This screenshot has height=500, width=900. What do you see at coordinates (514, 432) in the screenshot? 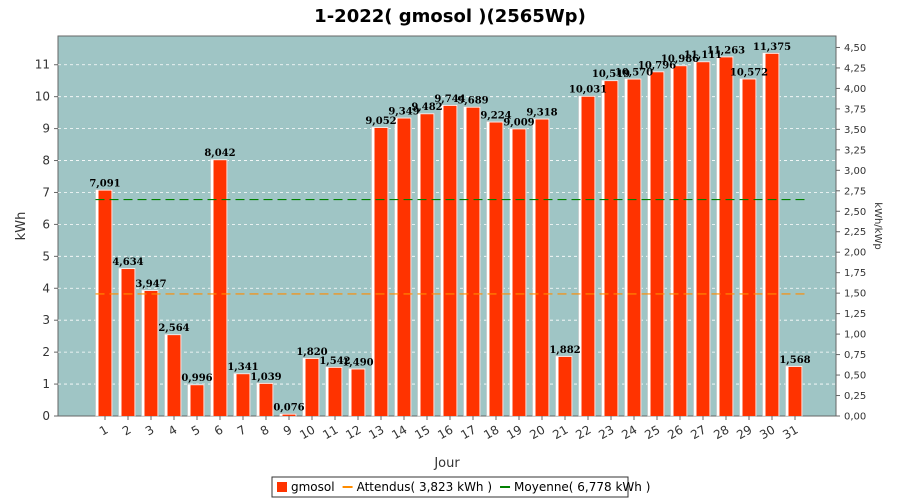
I see `x-tick-label: 19` at bounding box center [514, 432].